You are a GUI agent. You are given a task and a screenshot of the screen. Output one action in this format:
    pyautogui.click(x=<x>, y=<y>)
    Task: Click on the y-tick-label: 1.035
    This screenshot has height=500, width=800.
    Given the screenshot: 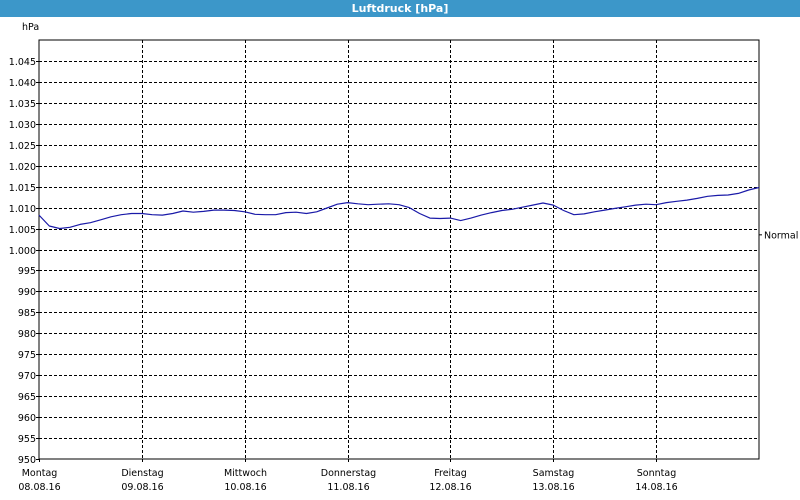 What is the action you would take?
    pyautogui.click(x=22, y=104)
    